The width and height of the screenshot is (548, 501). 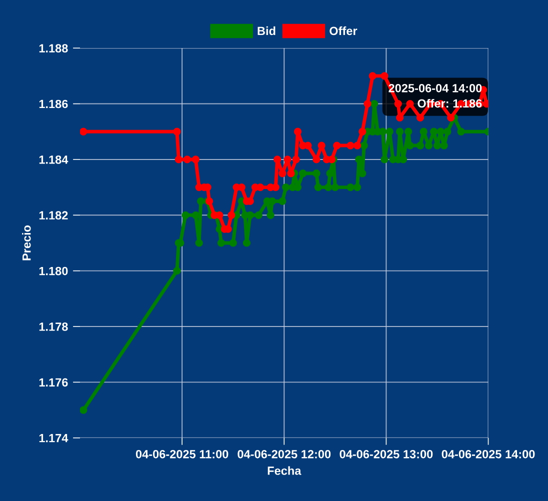 I want to click on y-tick-label: 1.178, so click(x=53, y=326).